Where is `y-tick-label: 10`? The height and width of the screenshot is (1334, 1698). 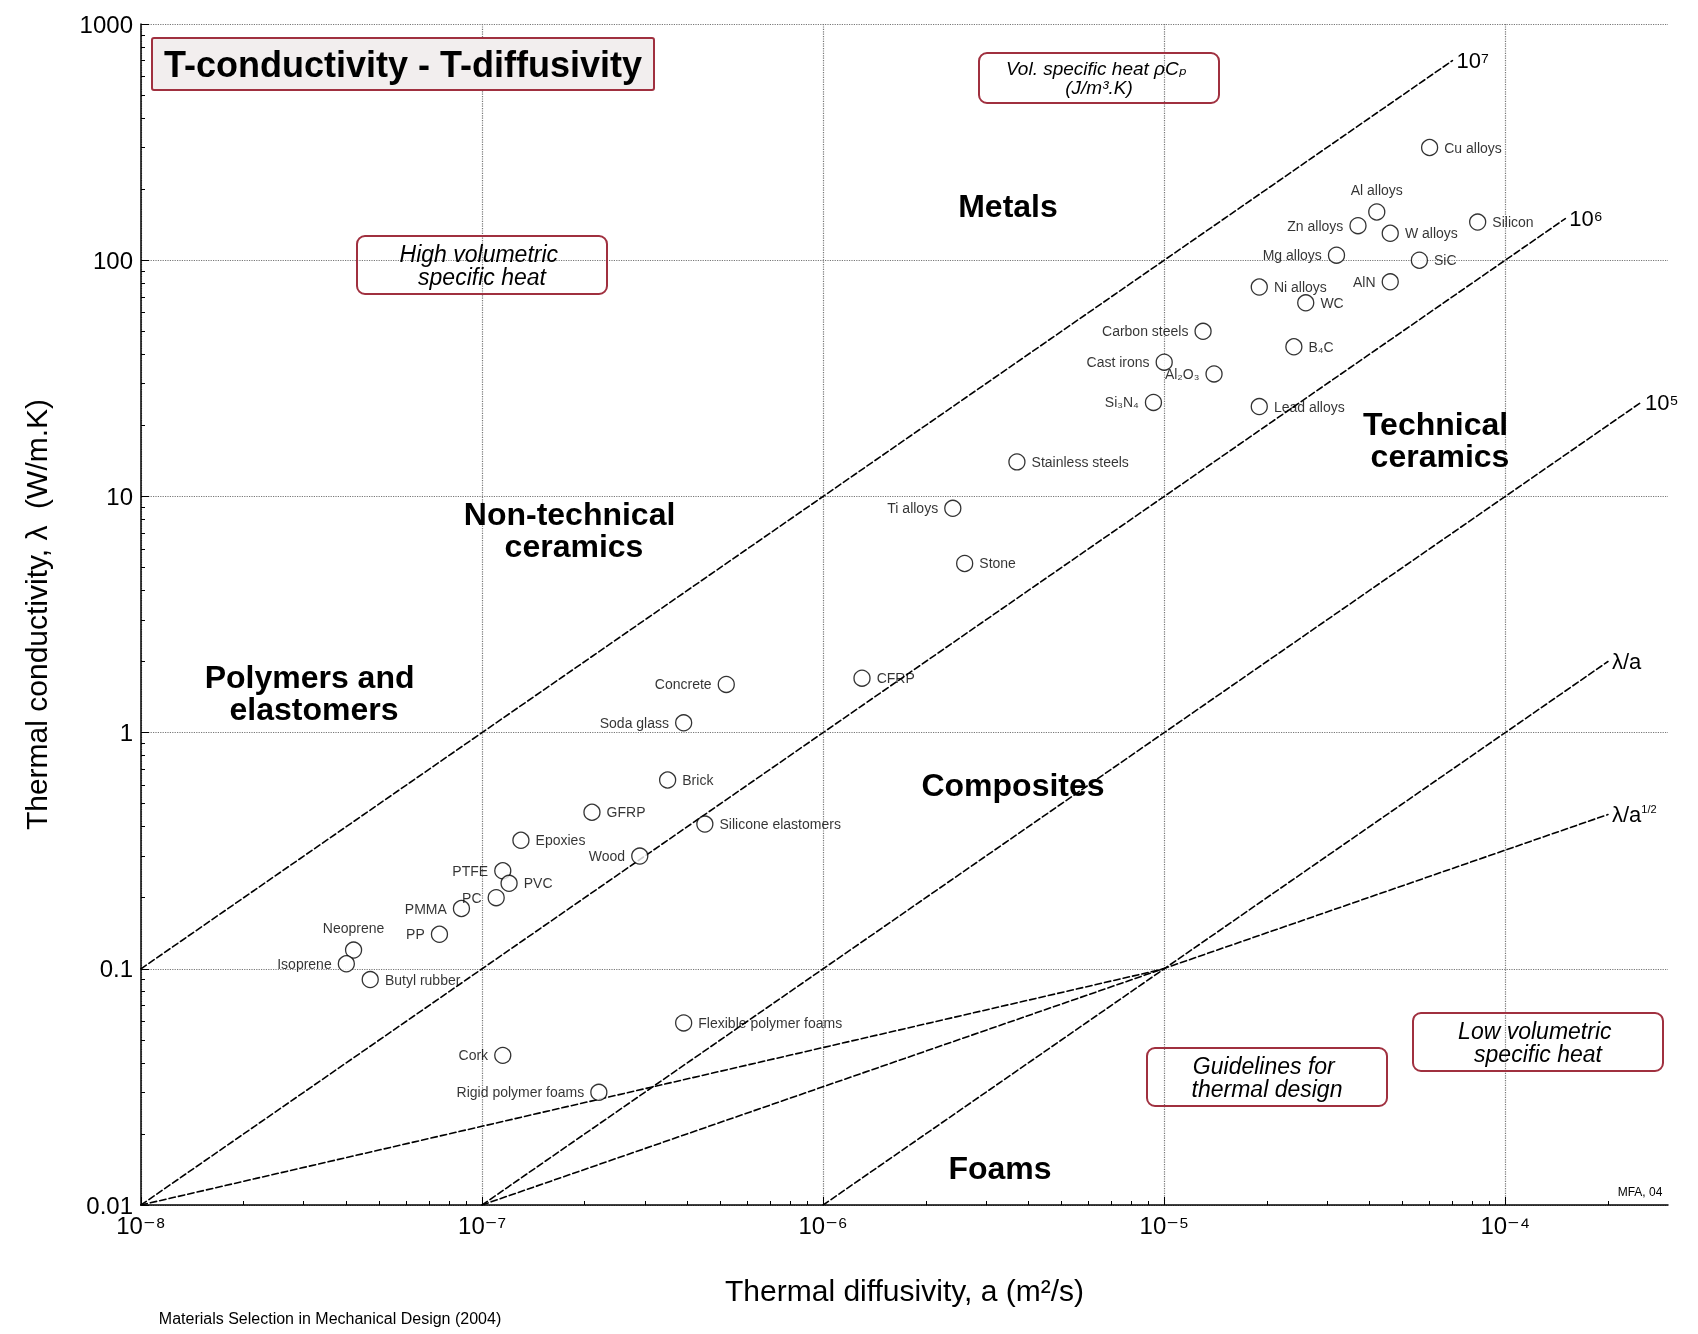
y-tick-label: 10 is located at coordinates (119, 496).